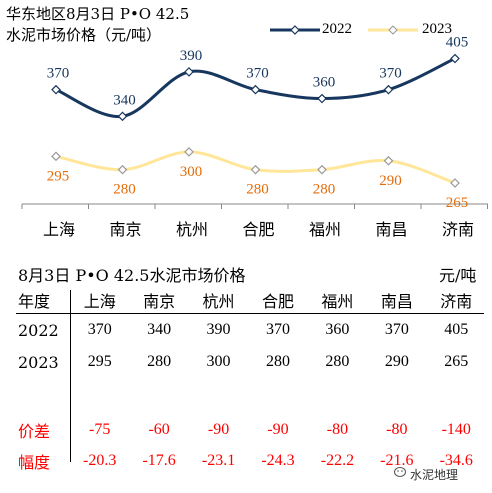 The image size is (492, 493). What do you see at coordinates (38, 330) in the screenshot?
I see `row-label: 2022` at bounding box center [38, 330].